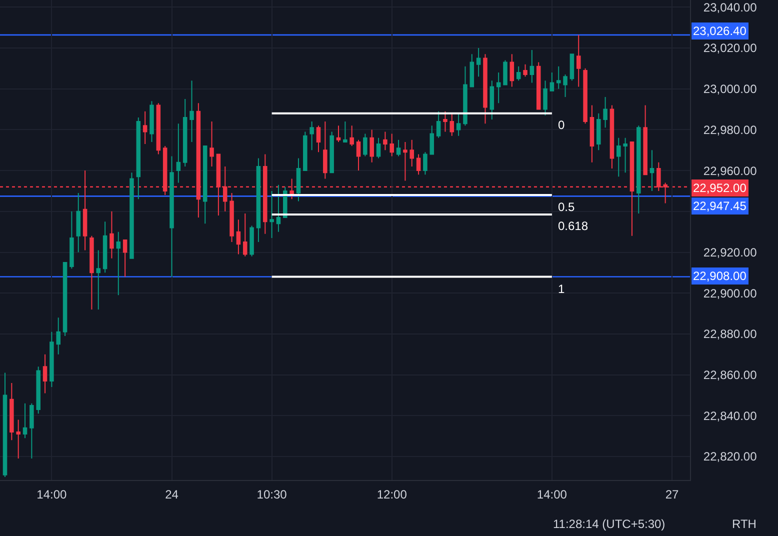 Image resolution: width=778 pixels, height=536 pixels. What do you see at coordinates (730, 415) in the screenshot?
I see `y-tick-label: 22,840.00` at bounding box center [730, 415].